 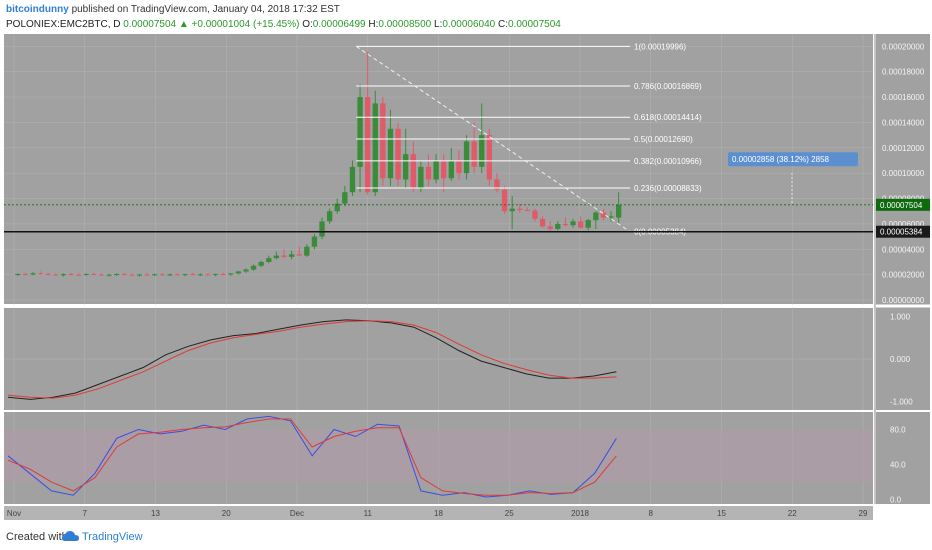 What do you see at coordinates (155, 513) in the screenshot?
I see `time-tick-label: 13` at bounding box center [155, 513].